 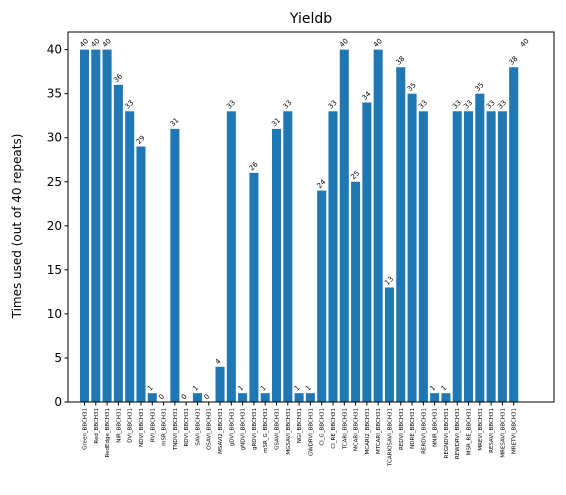 What do you see at coordinates (323, 427) in the screenshot?
I see `x-tick-label: CI_G_BBCH31` at bounding box center [323, 427].